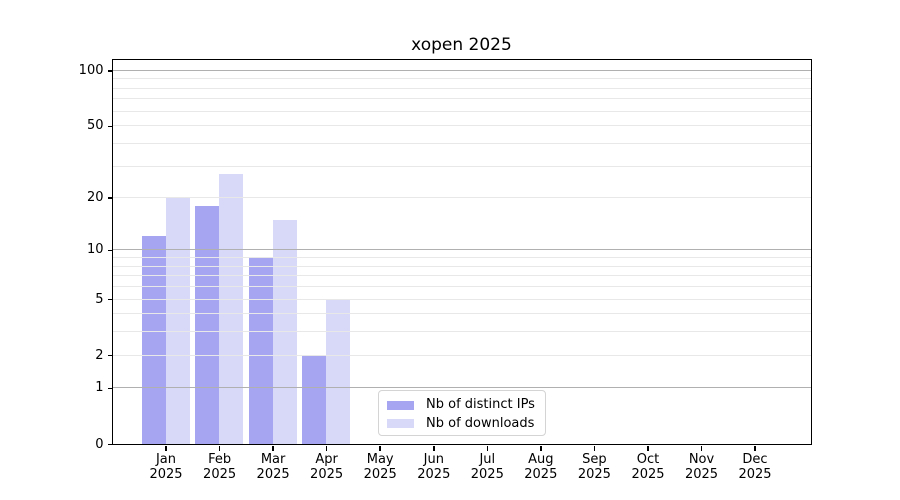 The height and width of the screenshot is (500, 900). I want to click on x-tick-oct, so click(648, 448).